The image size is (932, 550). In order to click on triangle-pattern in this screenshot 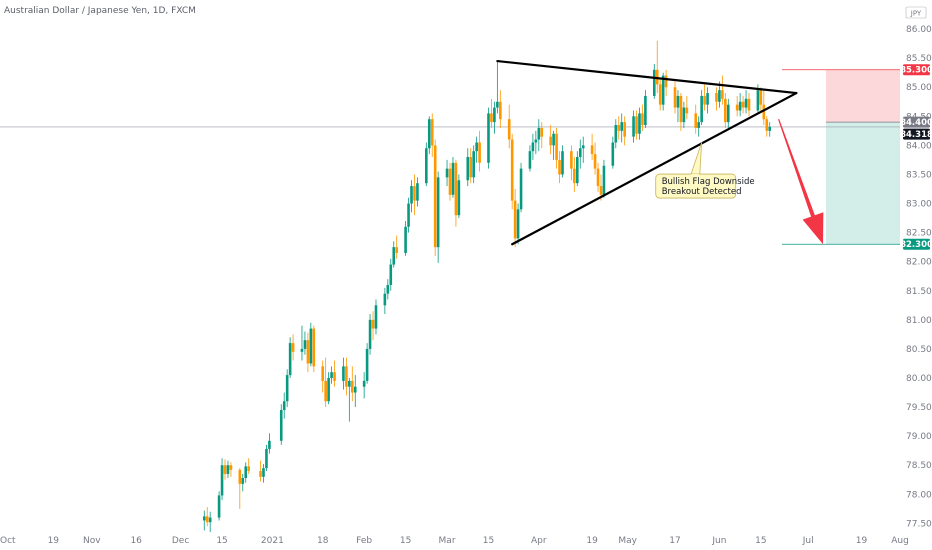, I will do `click(647, 152)`.